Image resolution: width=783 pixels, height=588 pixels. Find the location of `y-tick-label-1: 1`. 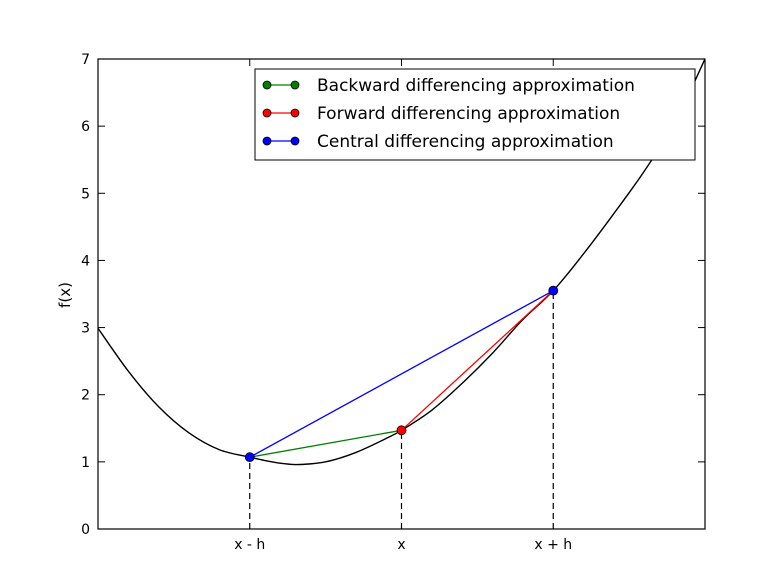

y-tick-label-1: 1 is located at coordinates (85, 463).